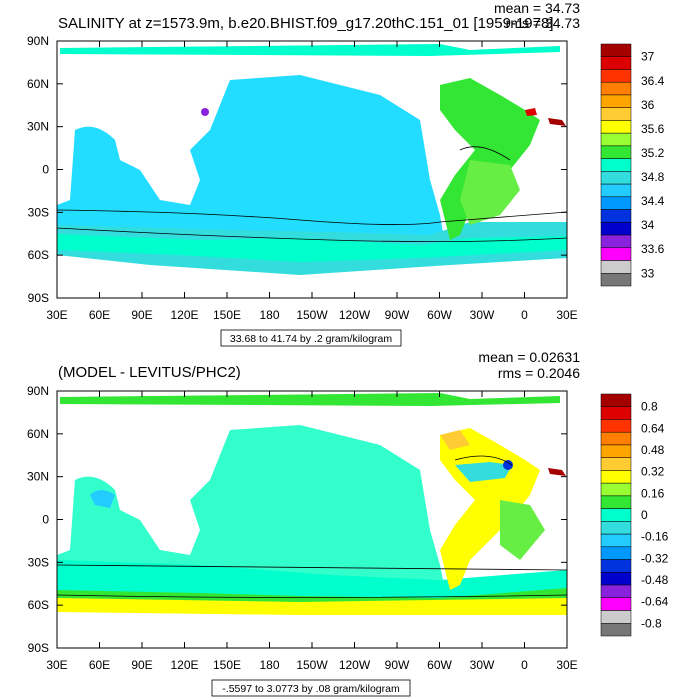 Image resolution: width=700 pixels, height=700 pixels. Describe the element at coordinates (648, 225) in the screenshot. I see `colorbar-label: 34` at that location.